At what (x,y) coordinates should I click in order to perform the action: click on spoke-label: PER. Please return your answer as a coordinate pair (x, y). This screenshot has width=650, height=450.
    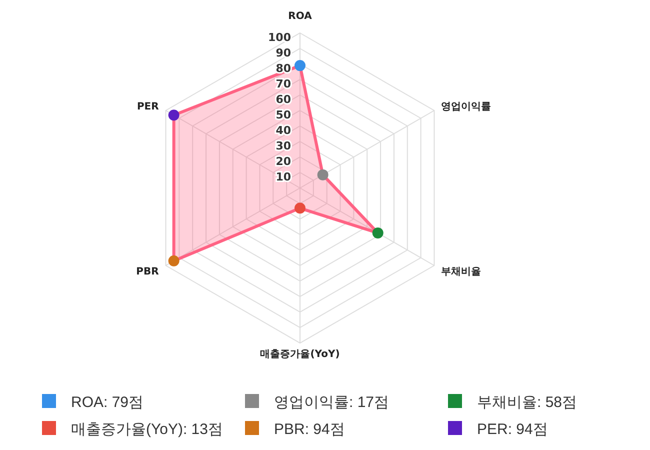
    Looking at the image, I should click on (148, 107).